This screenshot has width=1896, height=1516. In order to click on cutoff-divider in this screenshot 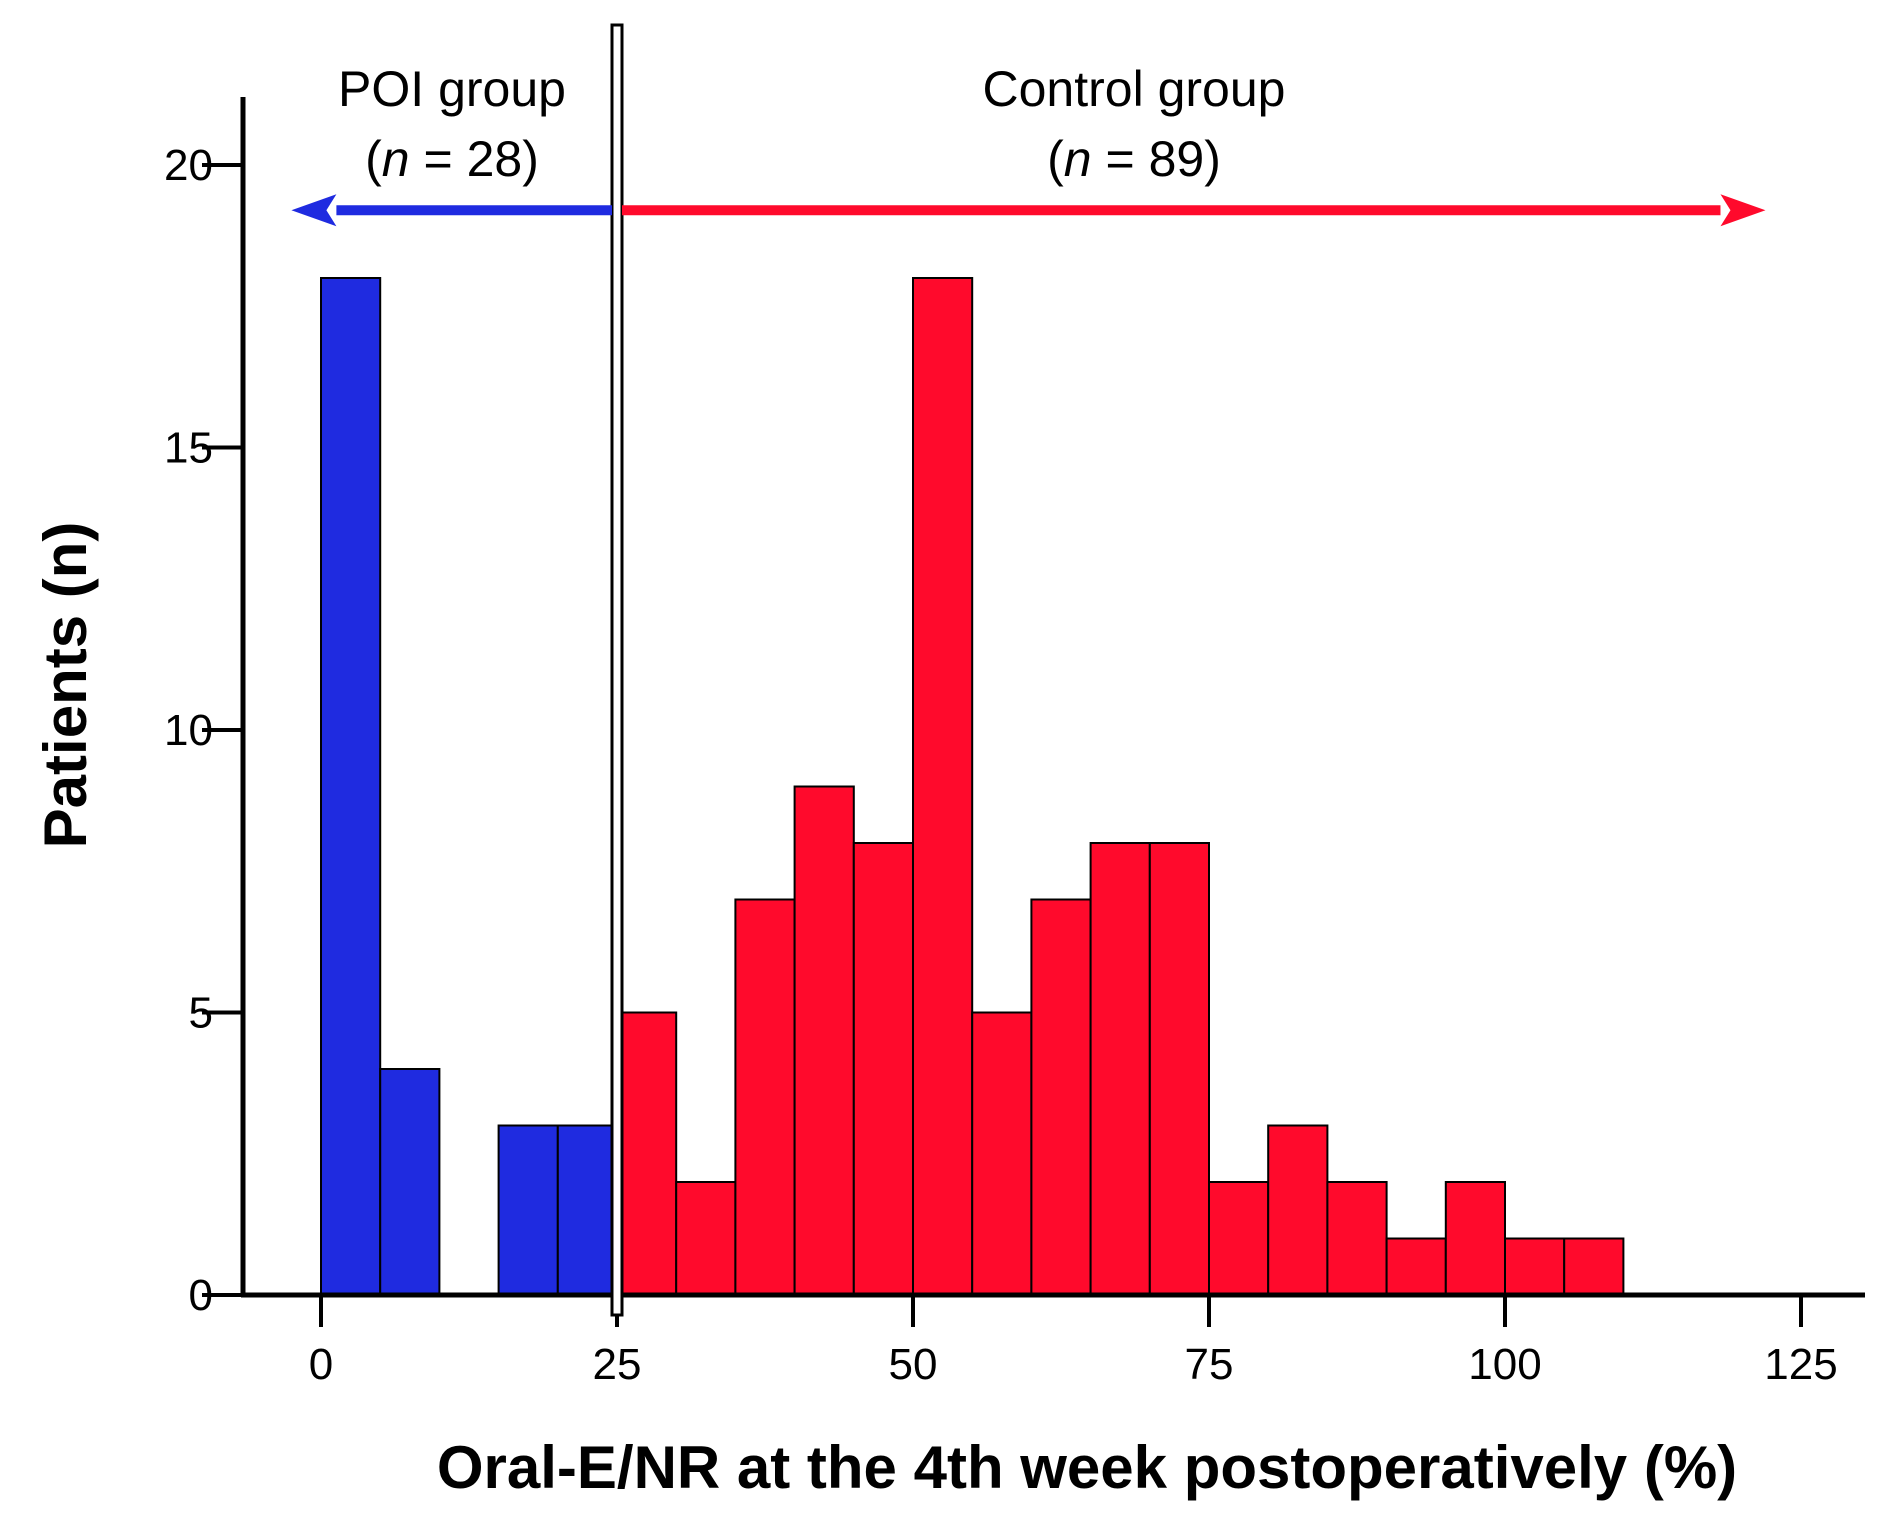, I will do `click(617, 670)`.